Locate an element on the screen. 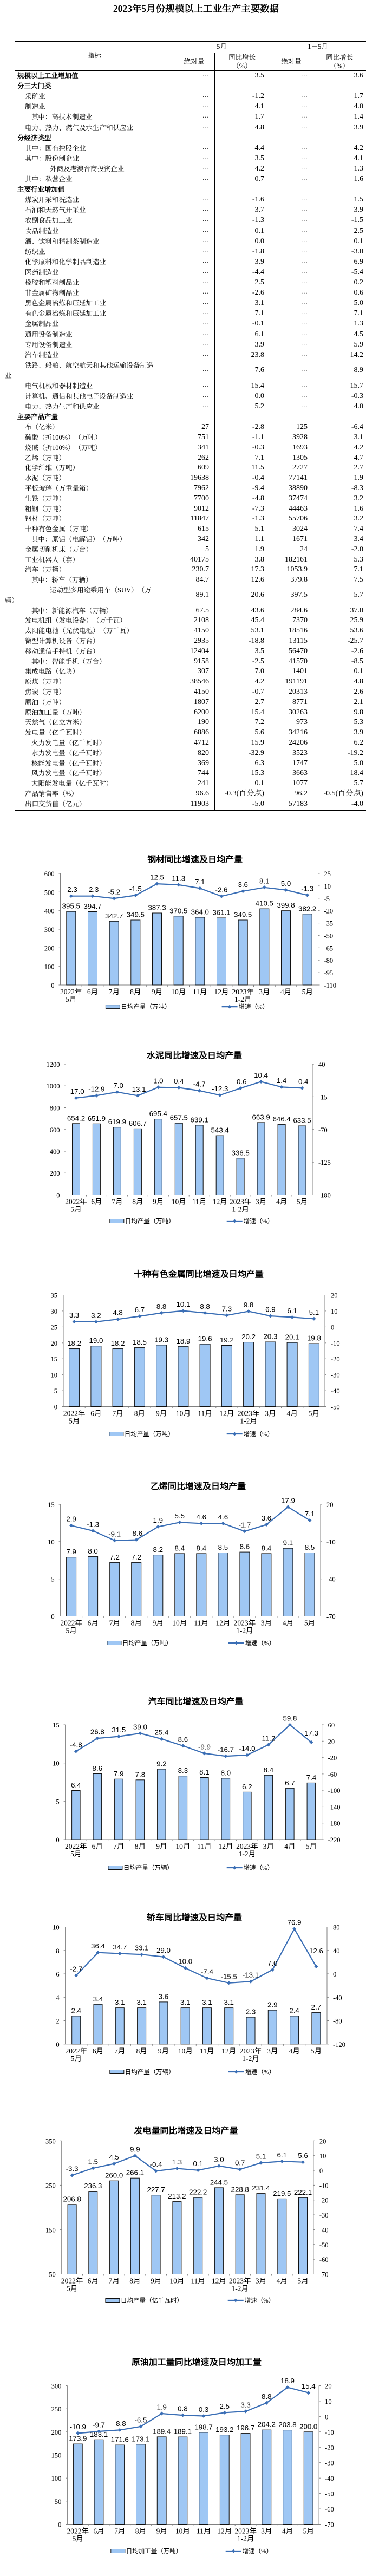 Image resolution: width=392 pixels, height=2576 pixels. svg-text: -9.1 is located at coordinates (114, 1534).